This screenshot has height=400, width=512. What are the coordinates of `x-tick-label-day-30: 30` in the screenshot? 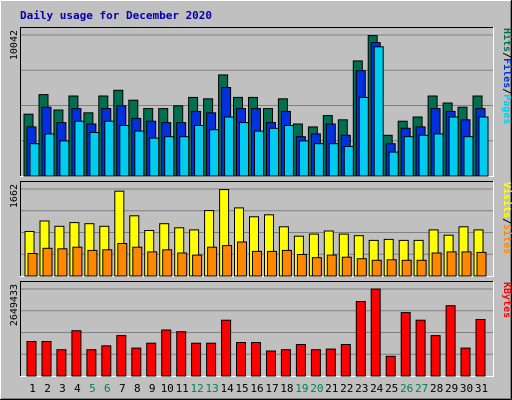 It's located at (466, 388).